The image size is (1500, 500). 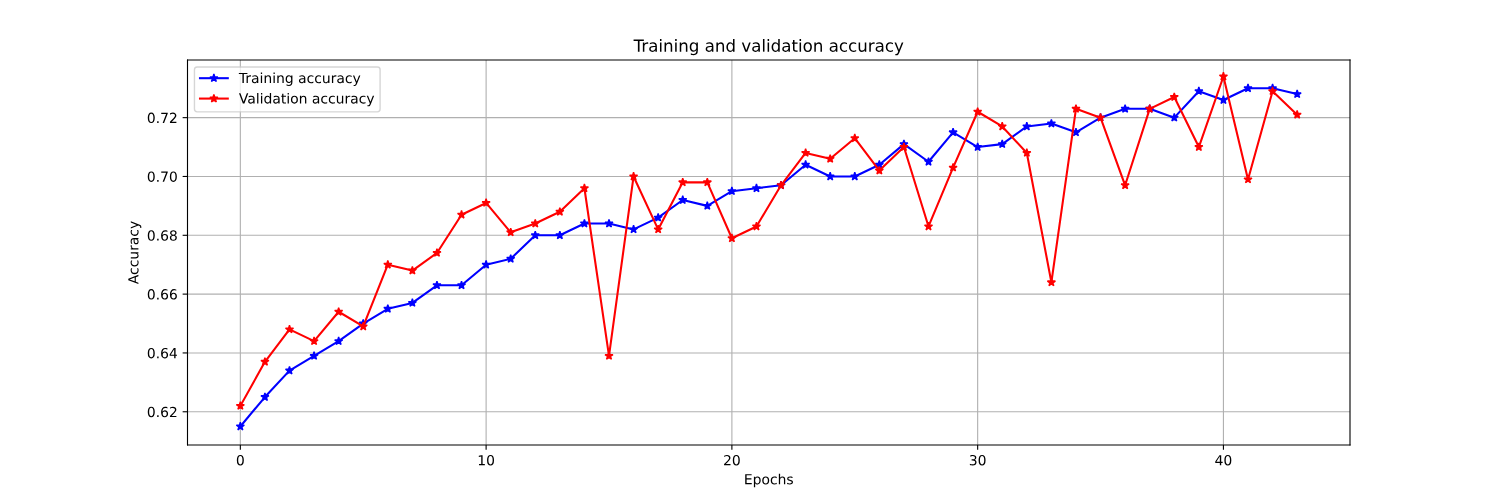 What do you see at coordinates (299, 79) in the screenshot?
I see `legend-label: Training accuracy` at bounding box center [299, 79].